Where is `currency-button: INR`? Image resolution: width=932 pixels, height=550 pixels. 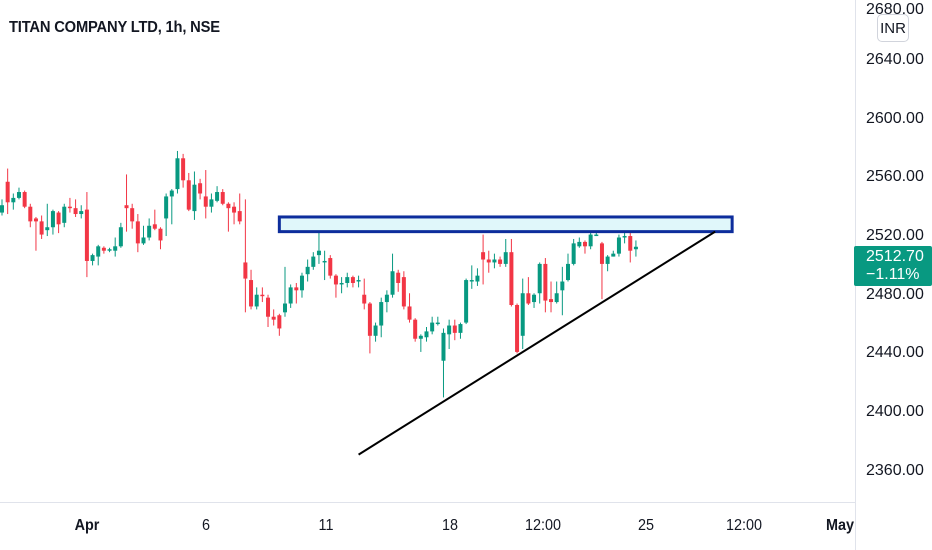 currency-button: INR is located at coordinates (893, 28).